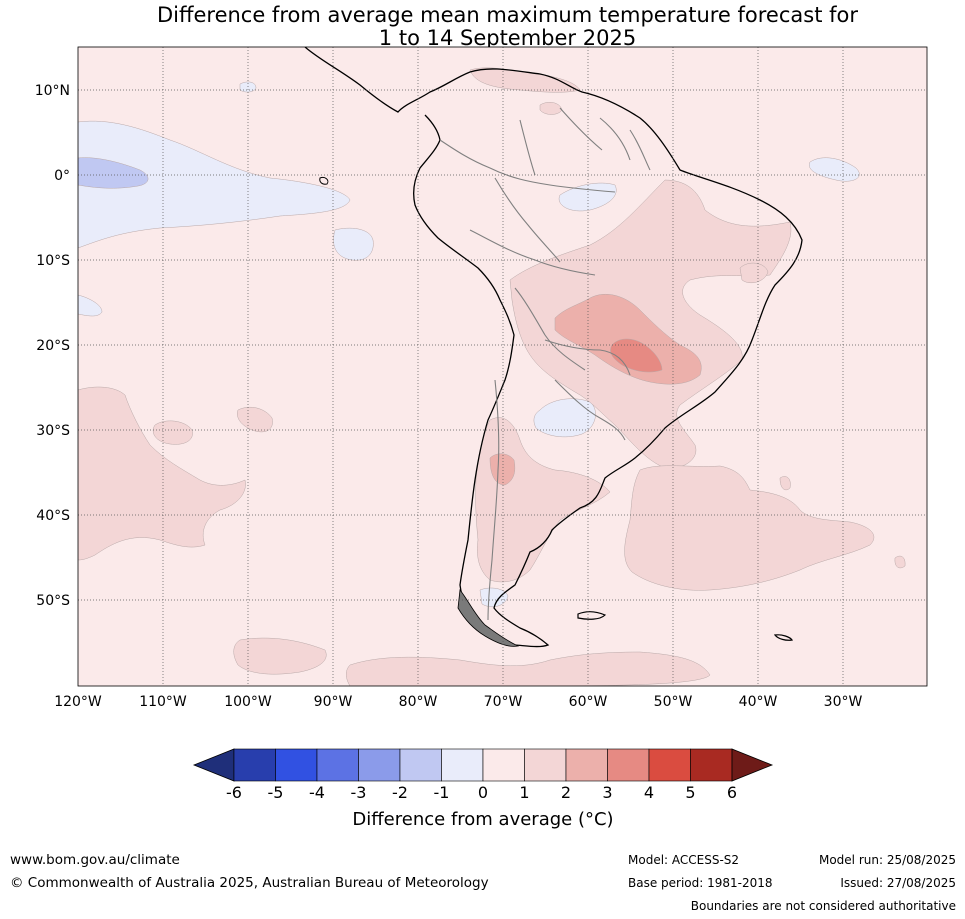  What do you see at coordinates (783, 637) in the screenshot?
I see `south-georgia` at bounding box center [783, 637].